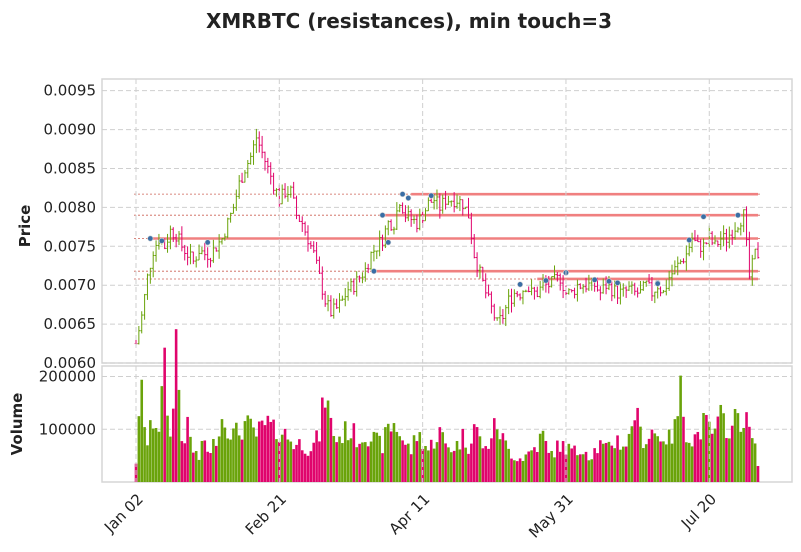 This screenshot has width=801, height=552. I want to click on volume-tick-label: 100000, so click(67, 429).